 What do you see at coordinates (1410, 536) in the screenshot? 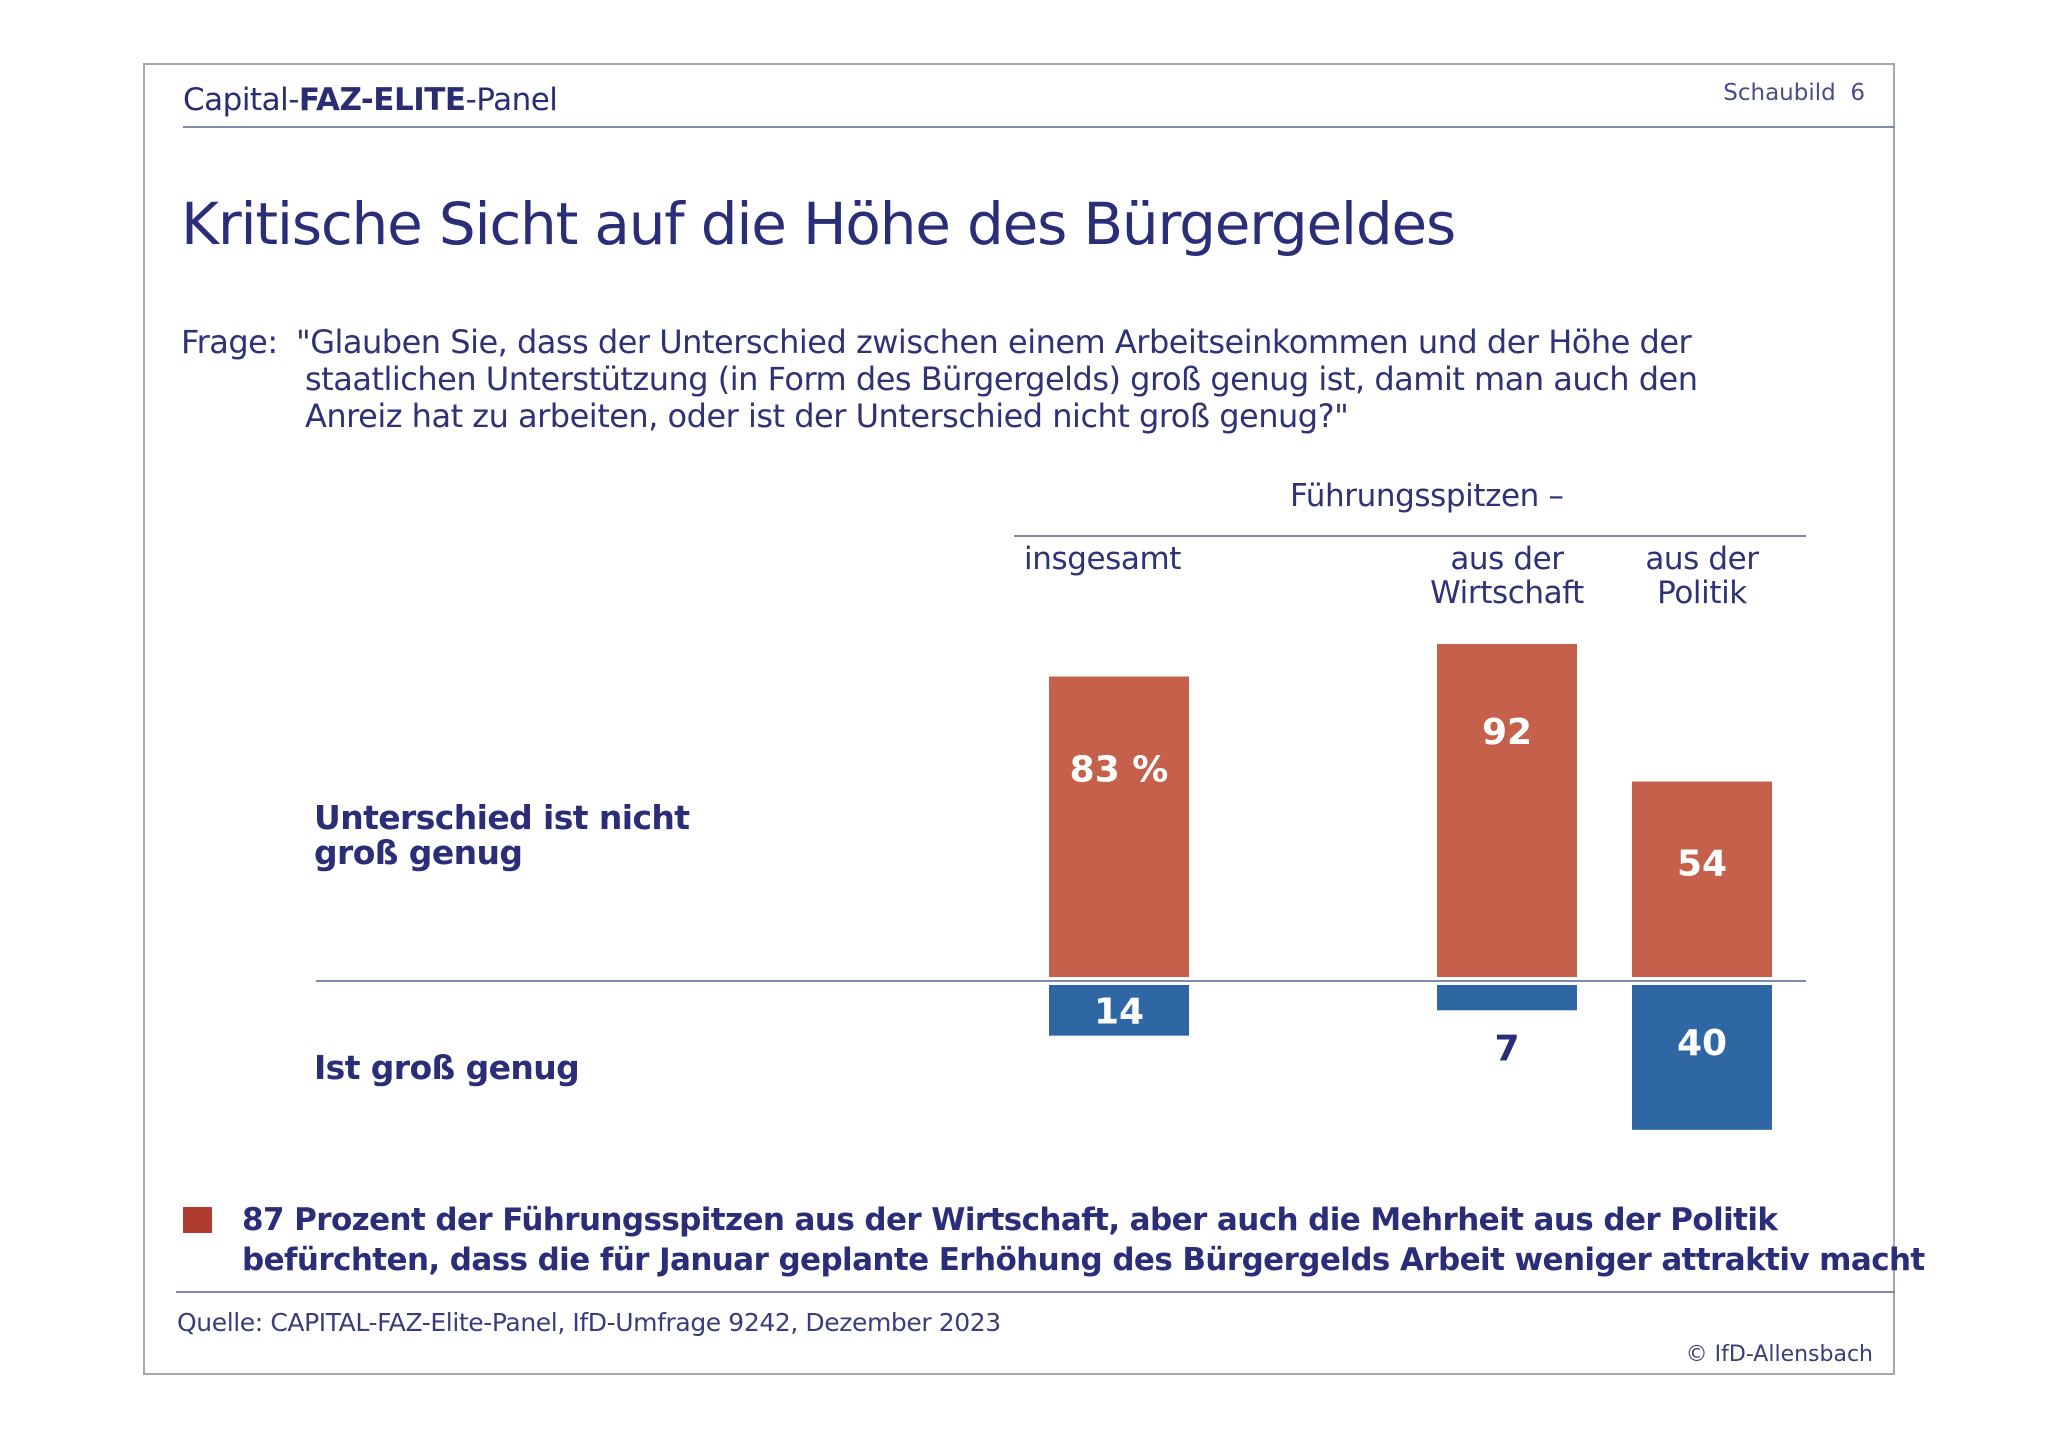
I see `group-header-rule` at bounding box center [1410, 536].